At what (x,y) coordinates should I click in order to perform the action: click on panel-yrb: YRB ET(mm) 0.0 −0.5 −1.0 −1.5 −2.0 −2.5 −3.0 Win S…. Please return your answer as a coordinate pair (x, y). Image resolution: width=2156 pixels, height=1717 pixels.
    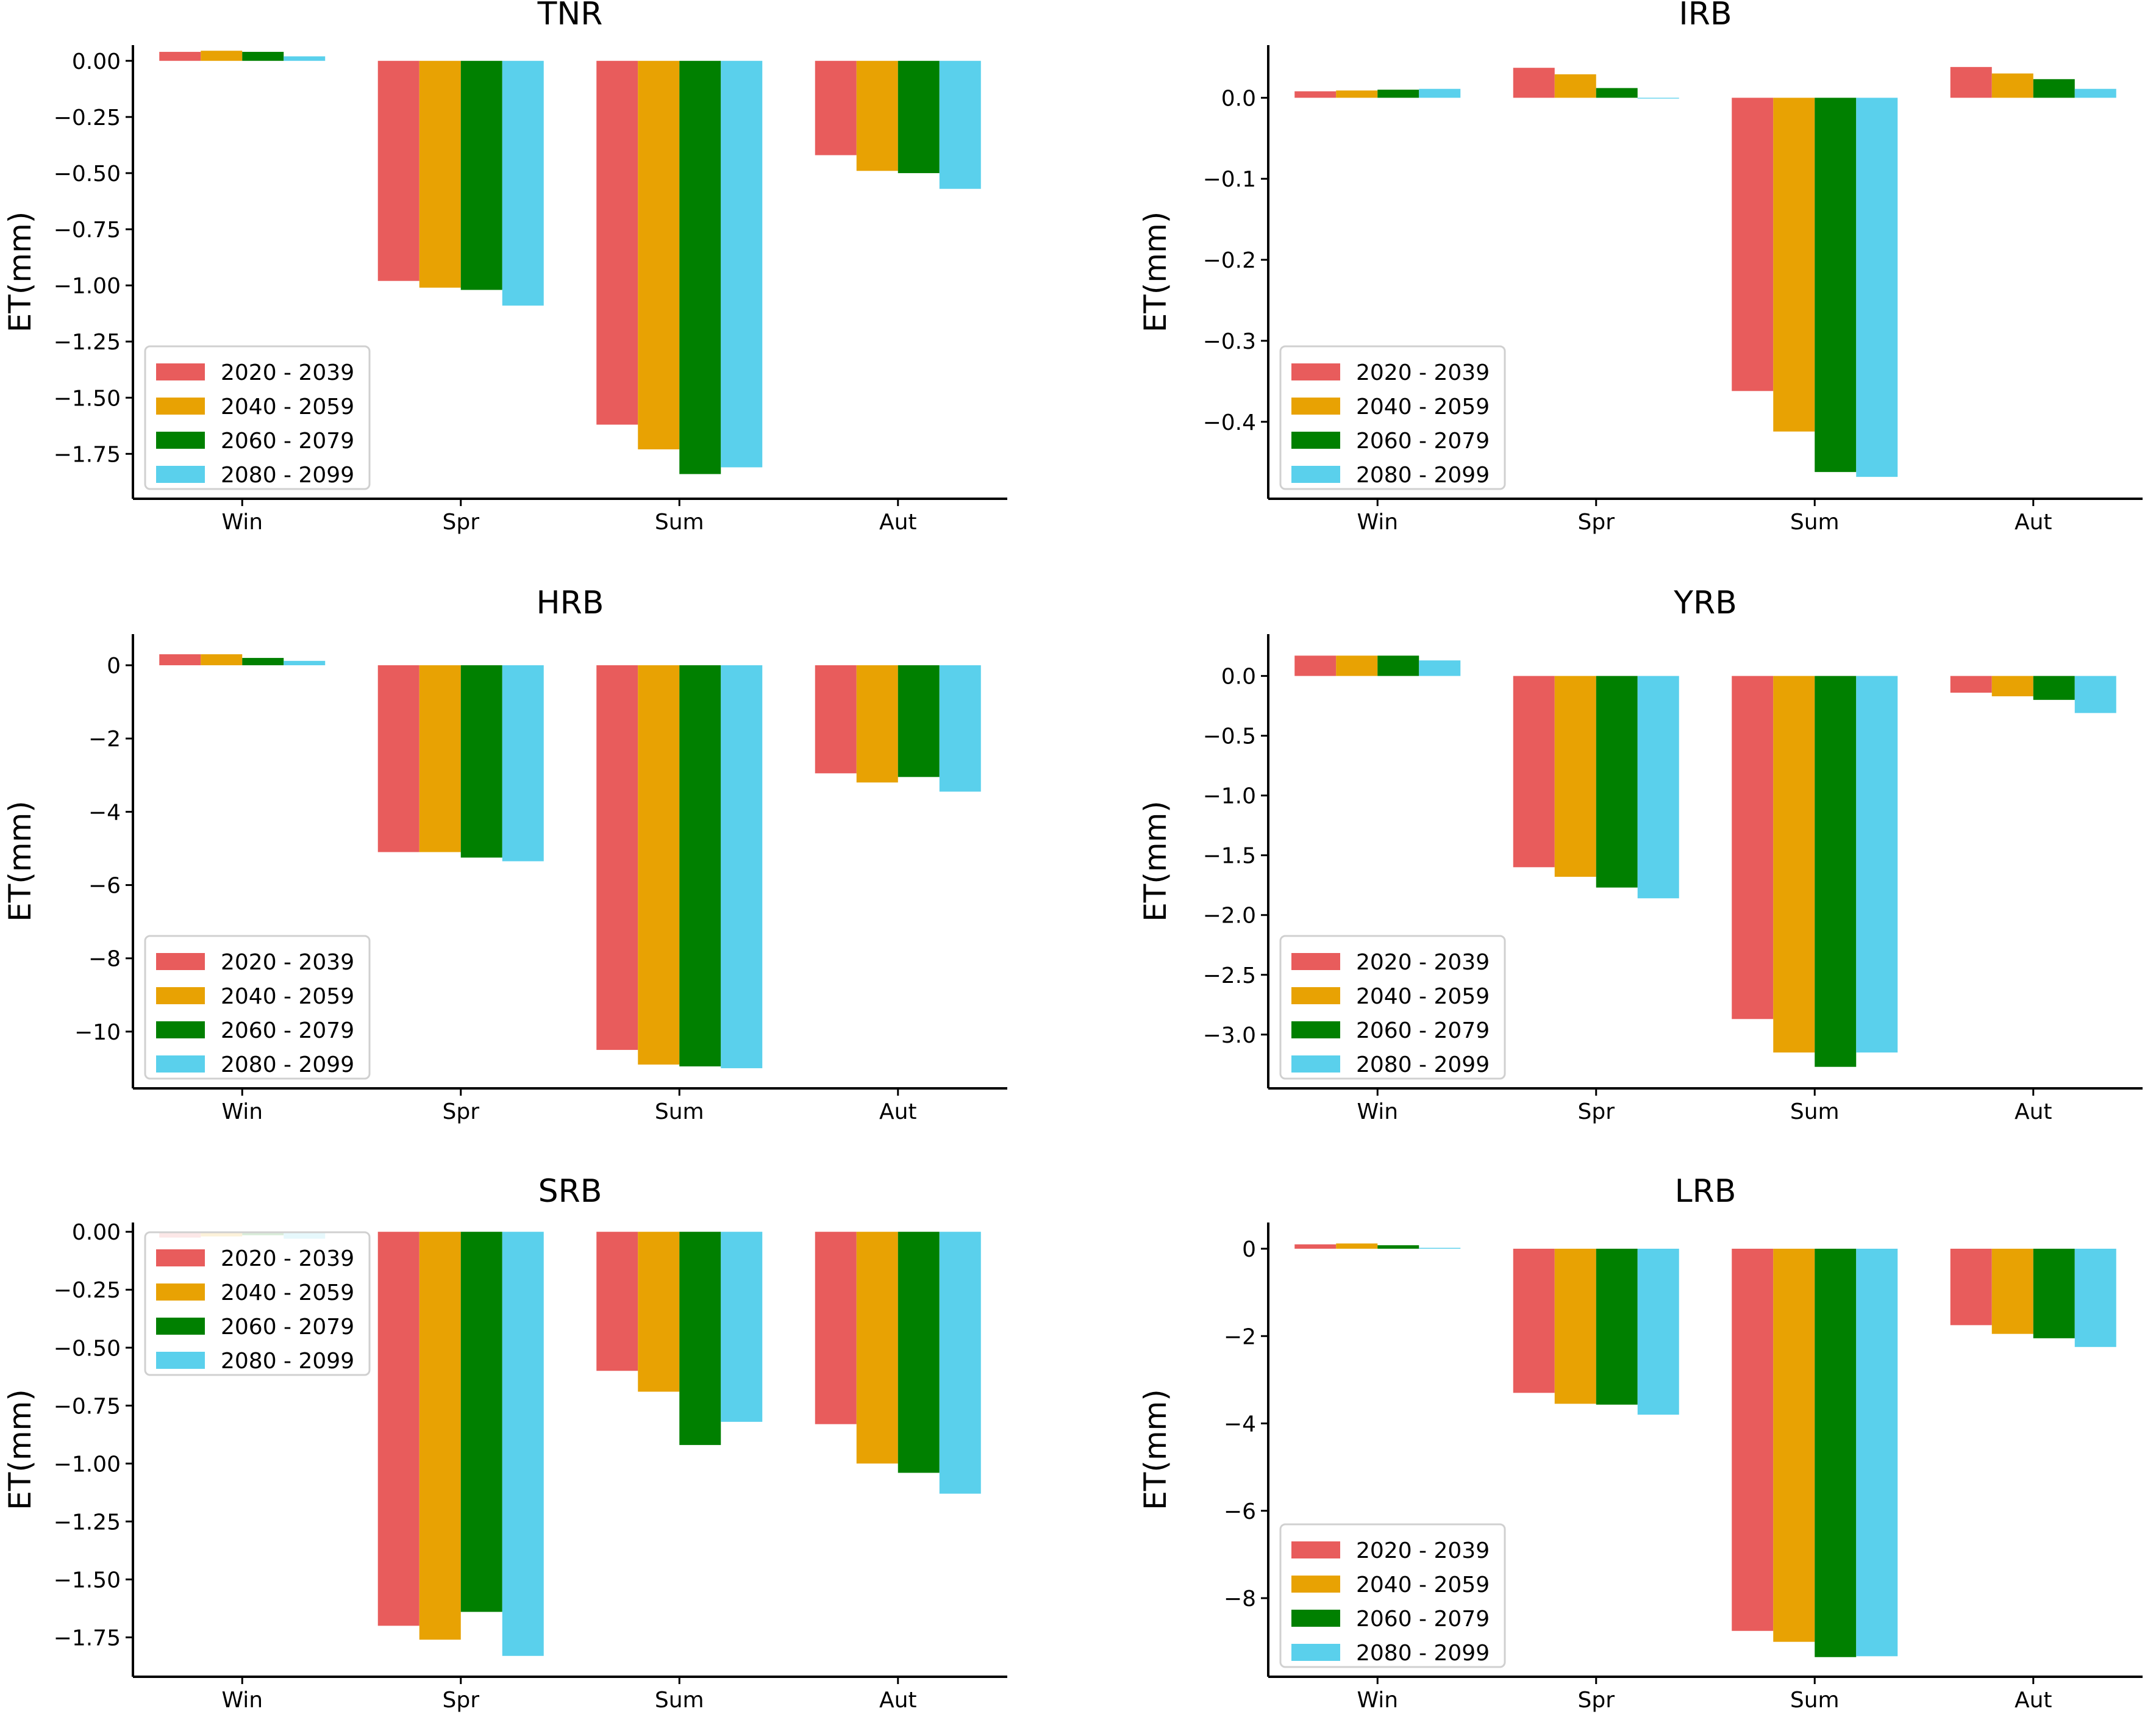
    Looking at the image, I should click on (1640, 854).